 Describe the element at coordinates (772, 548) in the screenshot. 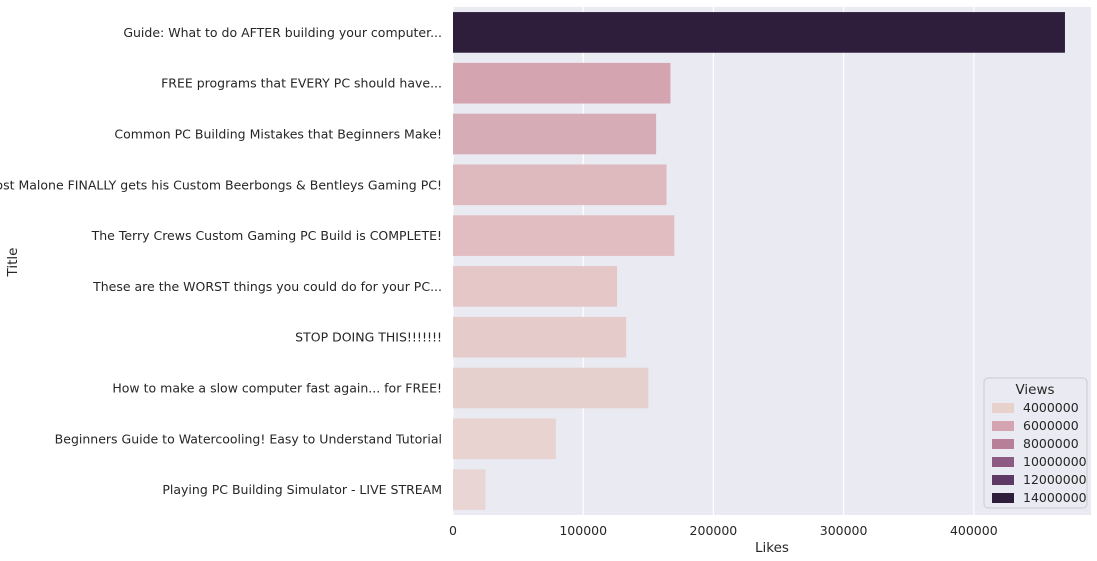

I see `x-axis-label: Likes` at that location.